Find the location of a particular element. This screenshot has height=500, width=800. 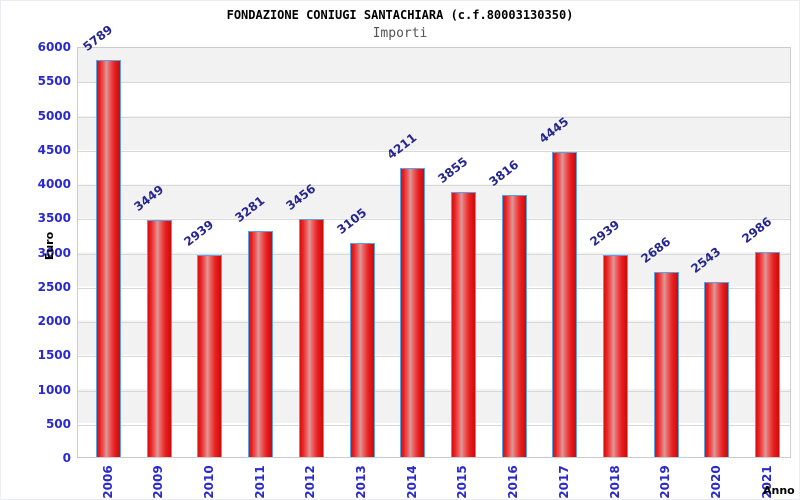

y-axis-title: Euro is located at coordinates (49, 246).